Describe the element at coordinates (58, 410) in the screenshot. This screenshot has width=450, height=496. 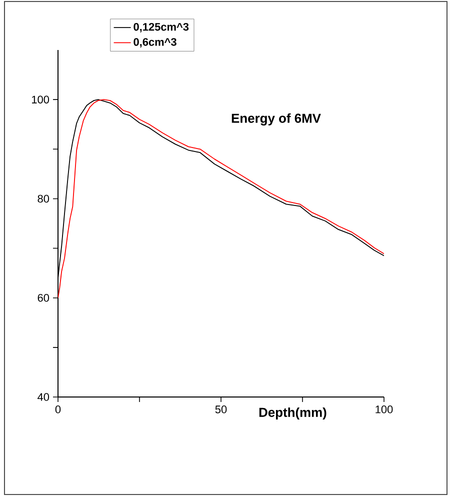
I see `x-tick-label: 0` at that location.